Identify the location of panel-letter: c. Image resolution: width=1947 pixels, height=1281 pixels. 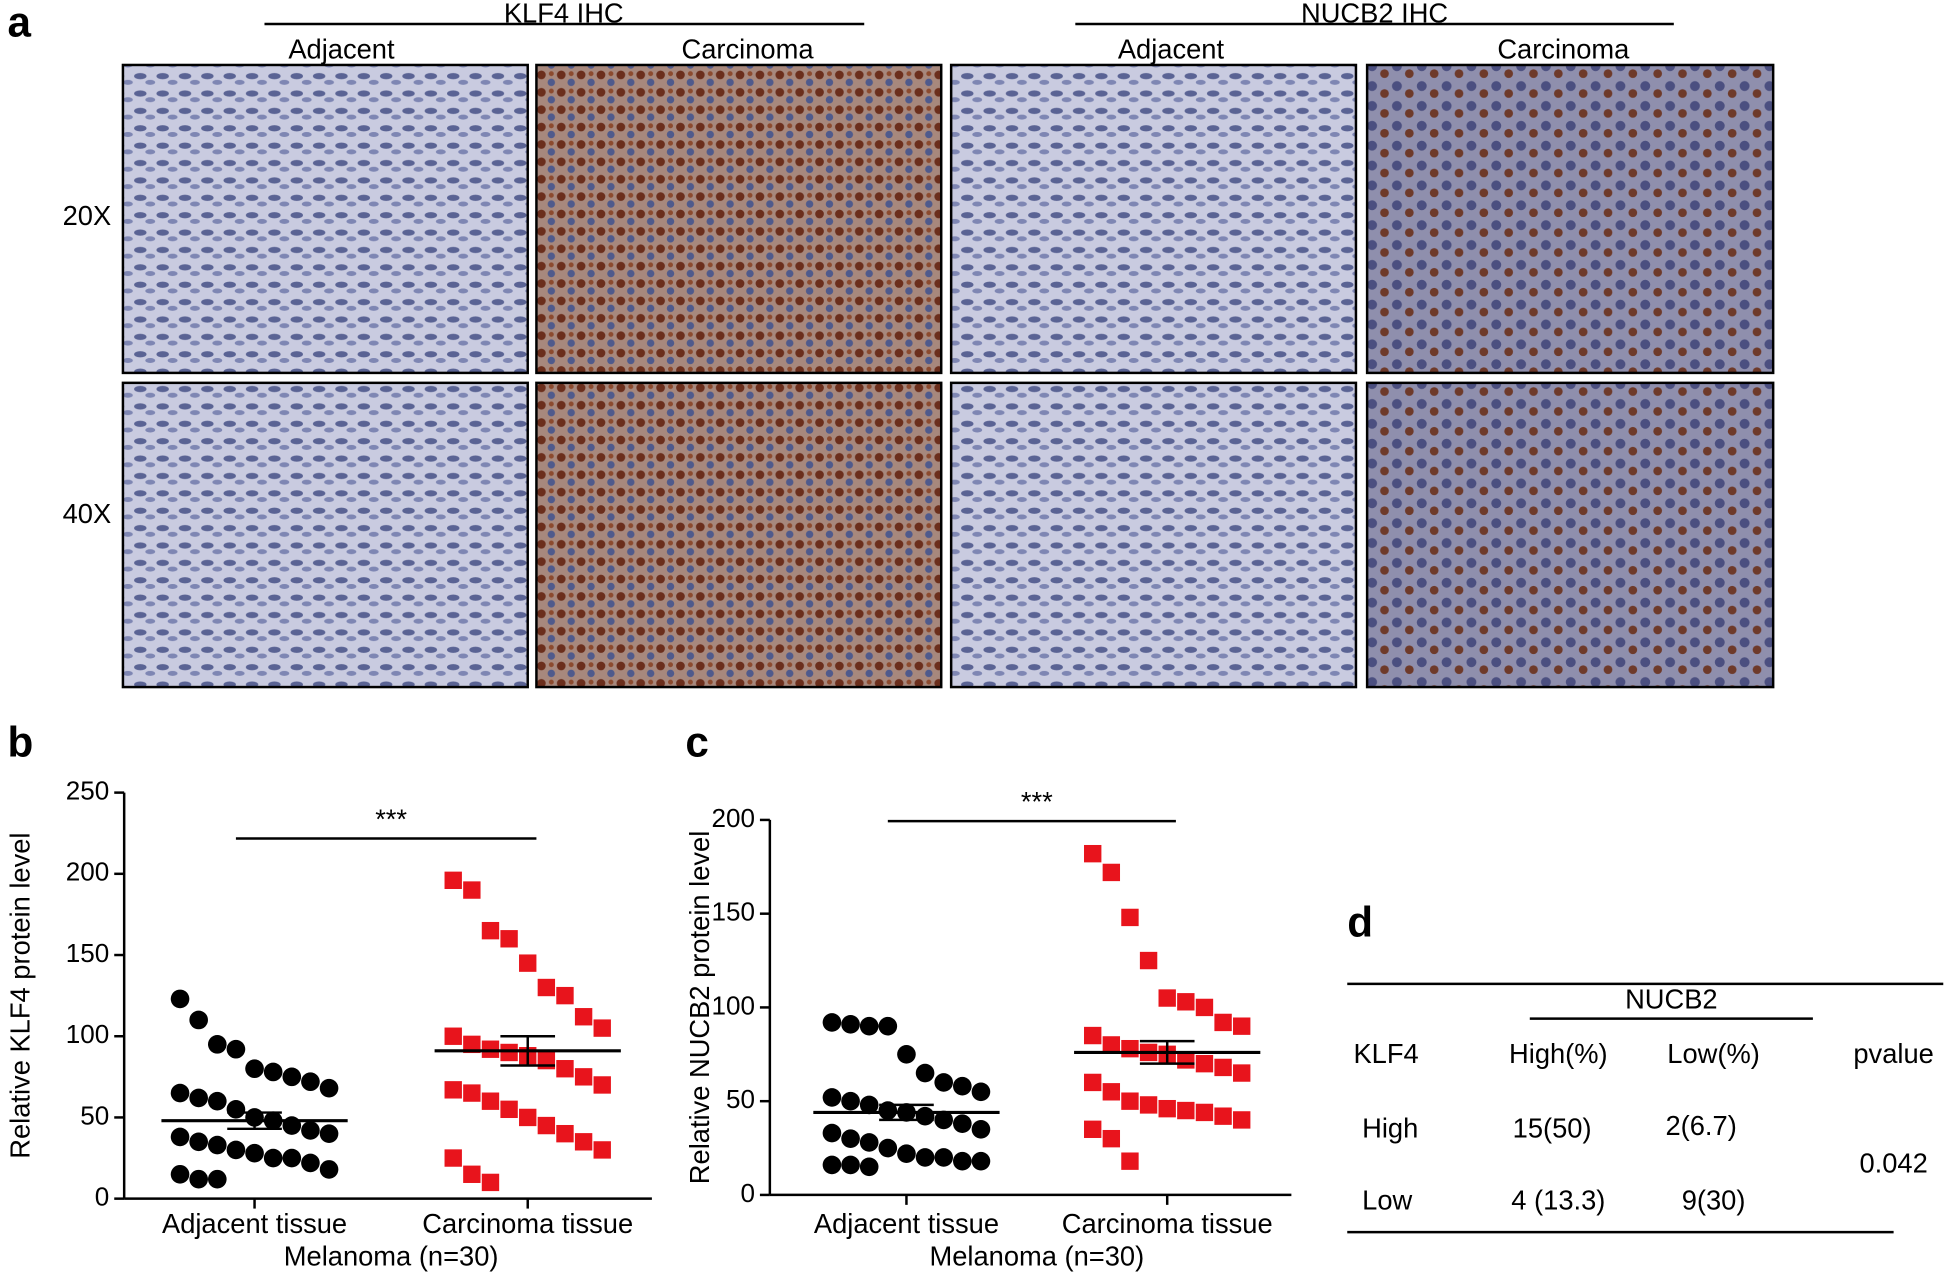
(696, 742).